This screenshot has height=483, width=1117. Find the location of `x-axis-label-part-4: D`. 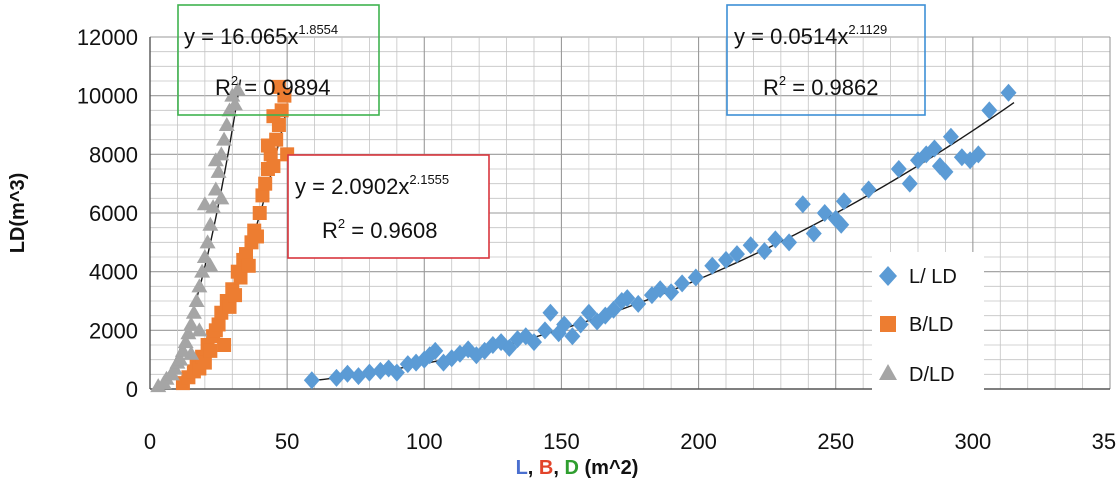

x-axis-label-part-4: D is located at coordinates (572, 468).